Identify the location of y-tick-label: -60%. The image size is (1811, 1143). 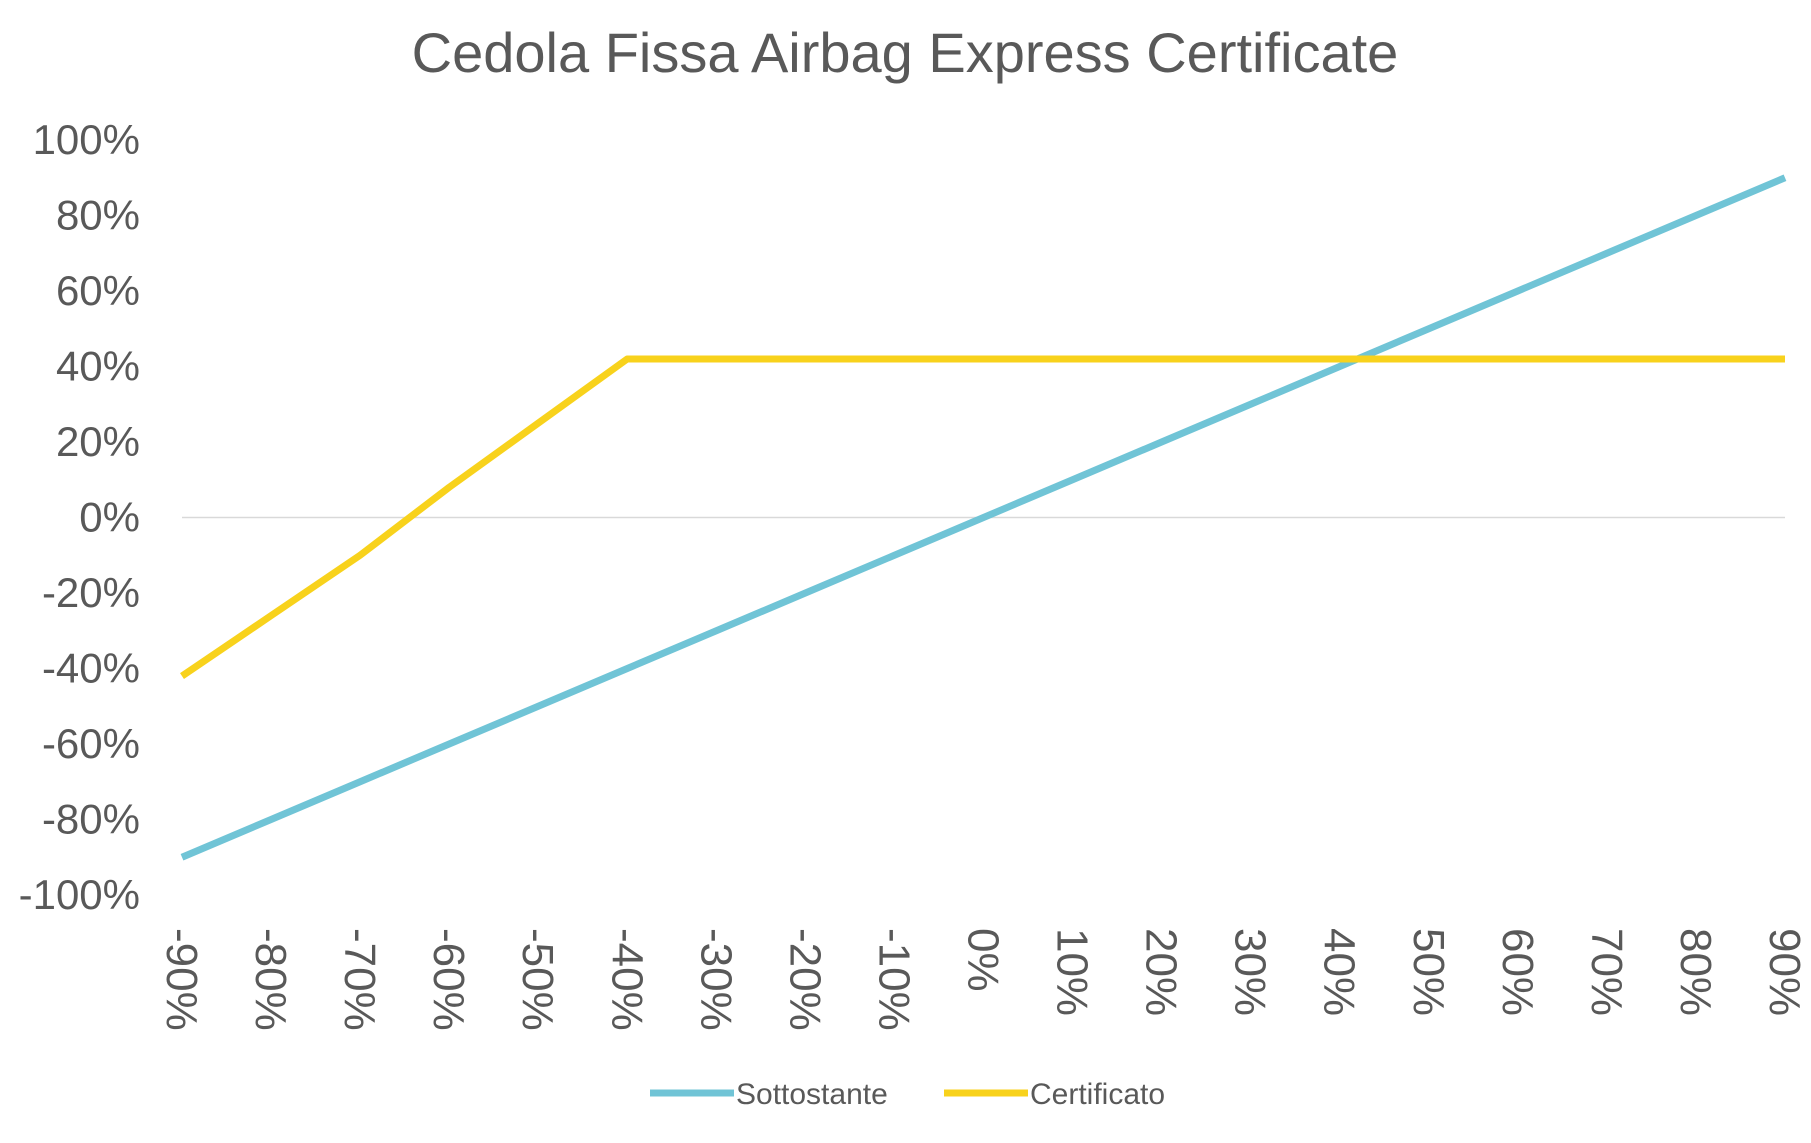
(91, 743).